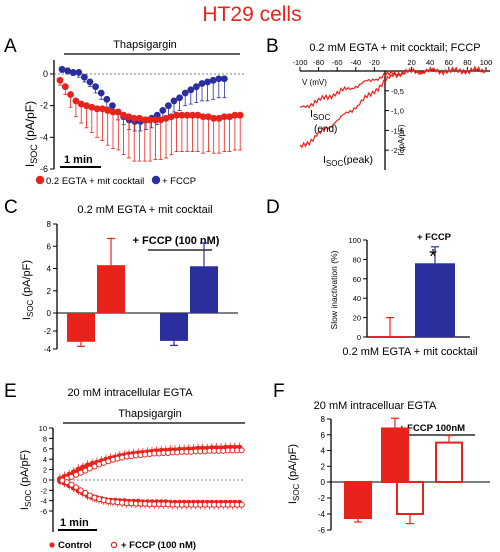 The height and width of the screenshot is (552, 500). What do you see at coordinates (43, 501) in the screenshot?
I see `panel-e-y-tick-label: -4` at bounding box center [43, 501].